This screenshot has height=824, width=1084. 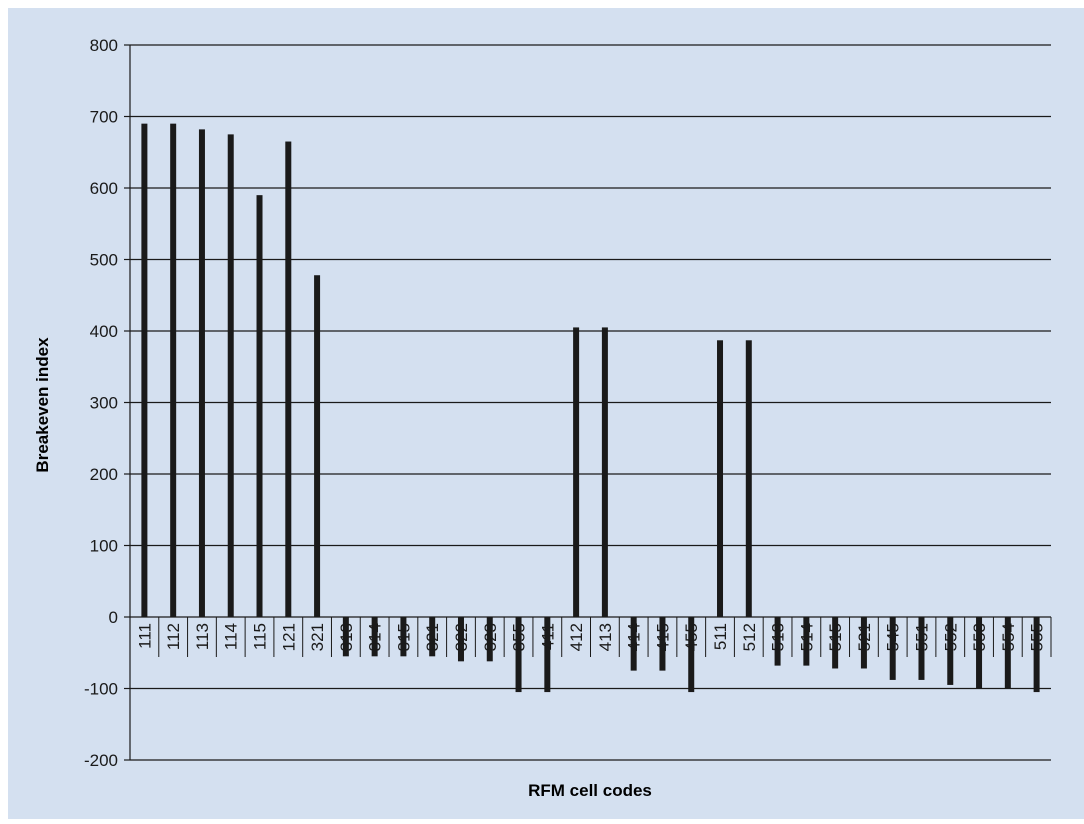 What do you see at coordinates (691, 637) in the screenshot?
I see `x-tick-label: 455` at bounding box center [691, 637].